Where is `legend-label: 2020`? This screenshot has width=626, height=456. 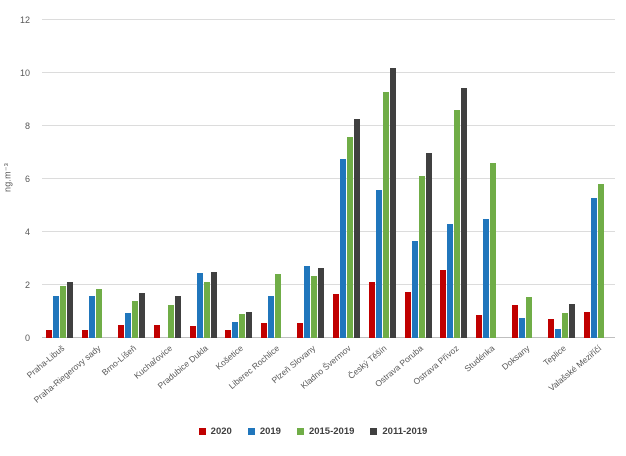 legend-label: 2020 is located at coordinates (221, 431).